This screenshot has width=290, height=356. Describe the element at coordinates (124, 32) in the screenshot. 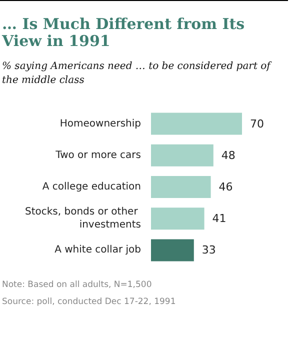

I see `chart-title: … Is Much Different from Its View in 1991` at that location.